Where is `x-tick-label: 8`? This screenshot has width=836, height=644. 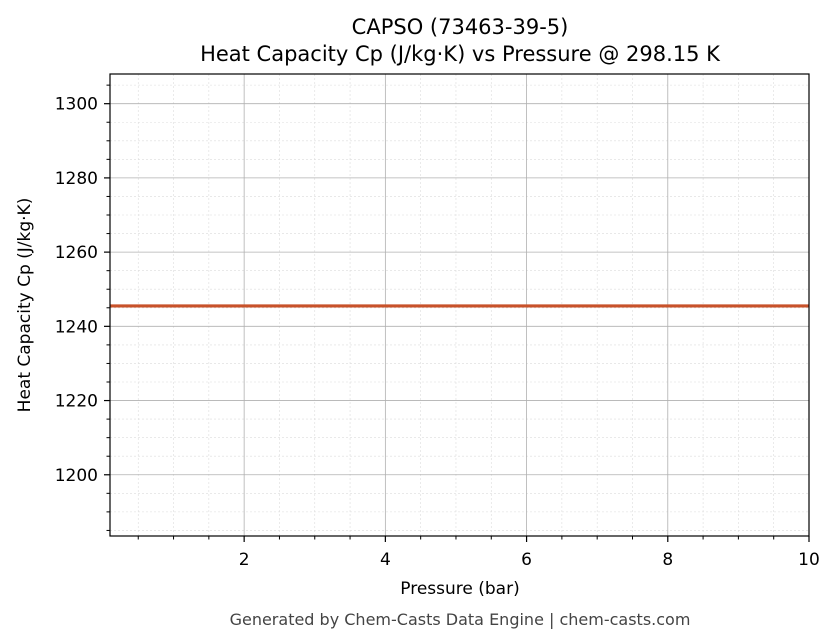 x-tick-label: 8 is located at coordinates (667, 560).